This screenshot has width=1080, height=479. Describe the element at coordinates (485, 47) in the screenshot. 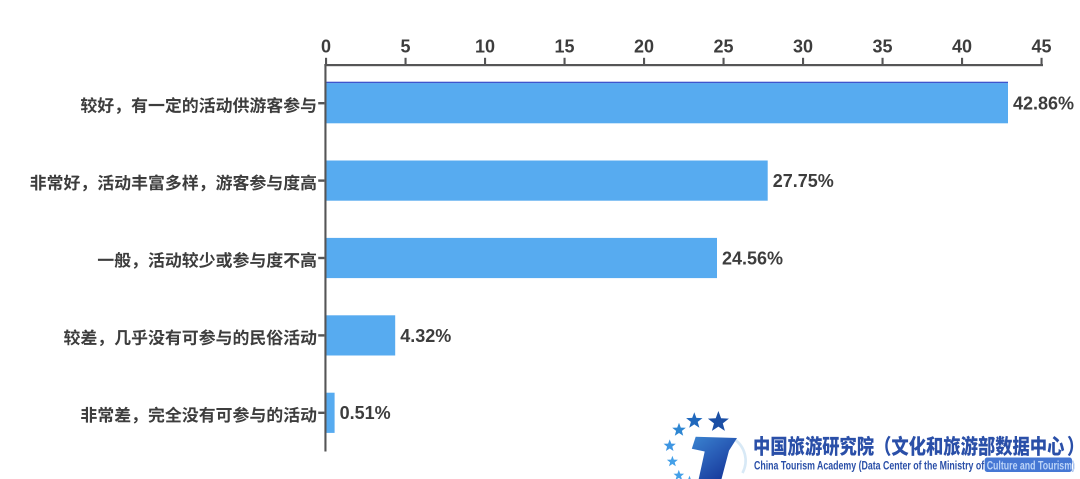

I see `svg-text: 10` at that location.